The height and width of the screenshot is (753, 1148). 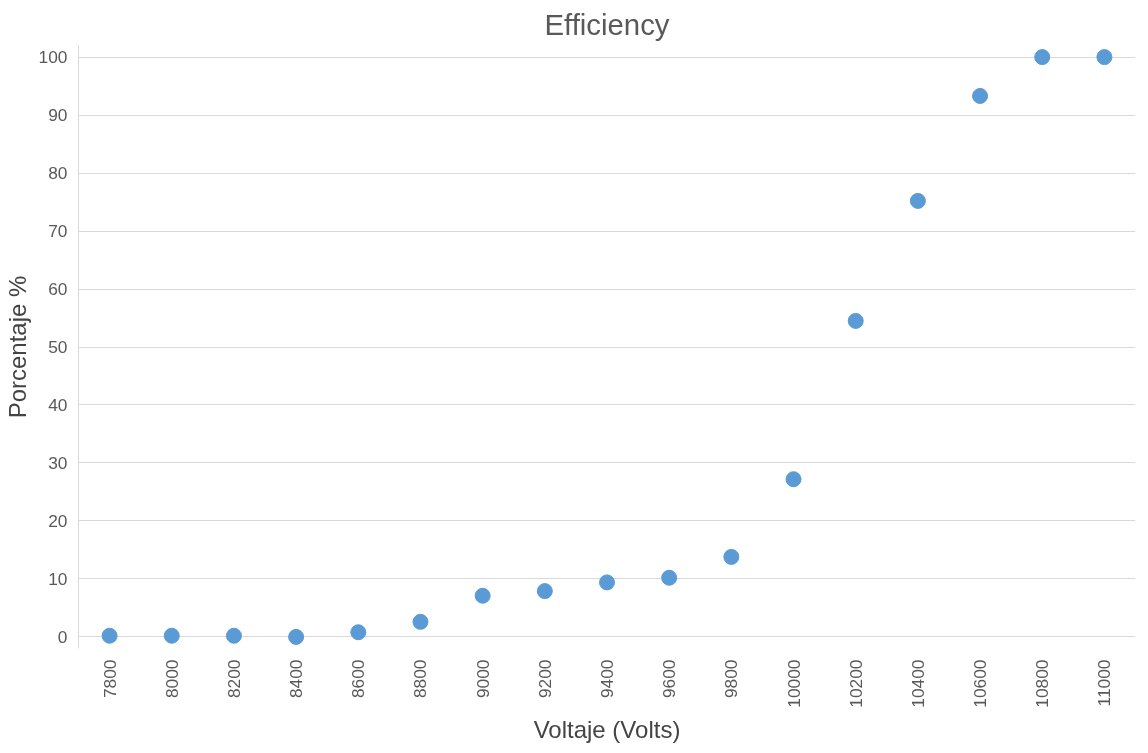 I want to click on x-tick-label: 10200, so click(x=855, y=683).